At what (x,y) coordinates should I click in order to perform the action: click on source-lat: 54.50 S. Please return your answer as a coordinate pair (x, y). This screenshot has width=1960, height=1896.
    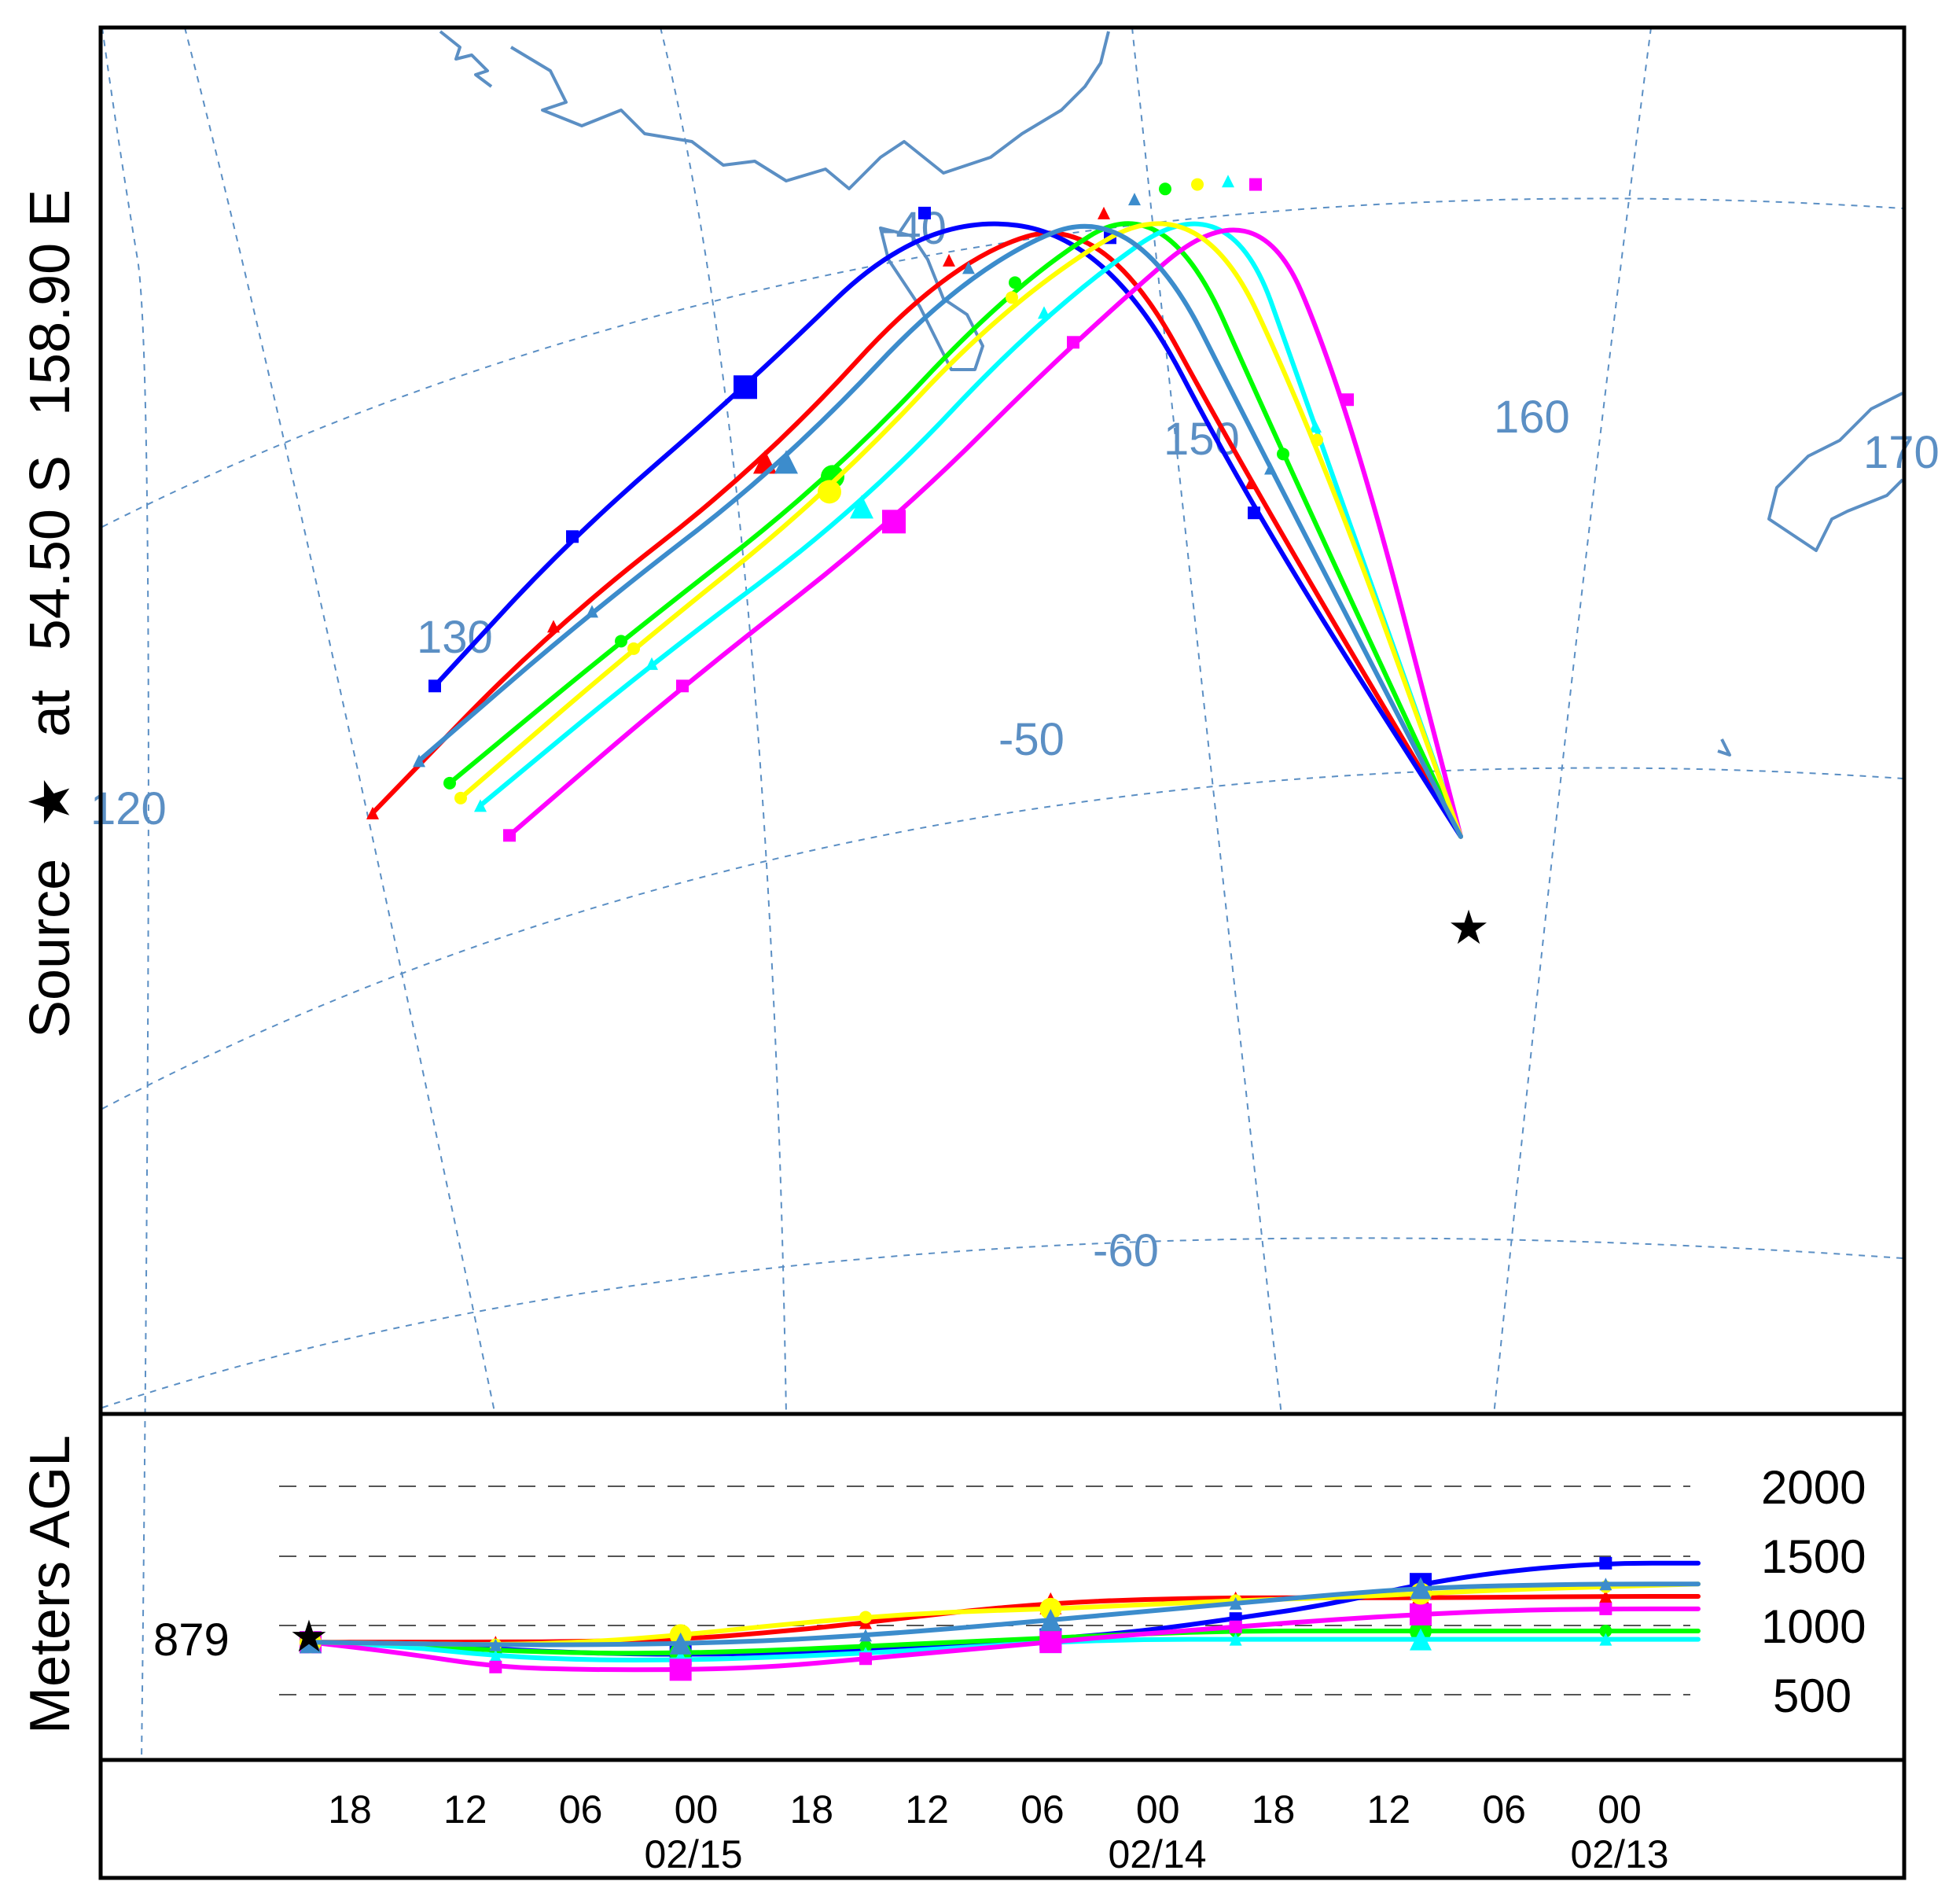
    Looking at the image, I should click on (50, 552).